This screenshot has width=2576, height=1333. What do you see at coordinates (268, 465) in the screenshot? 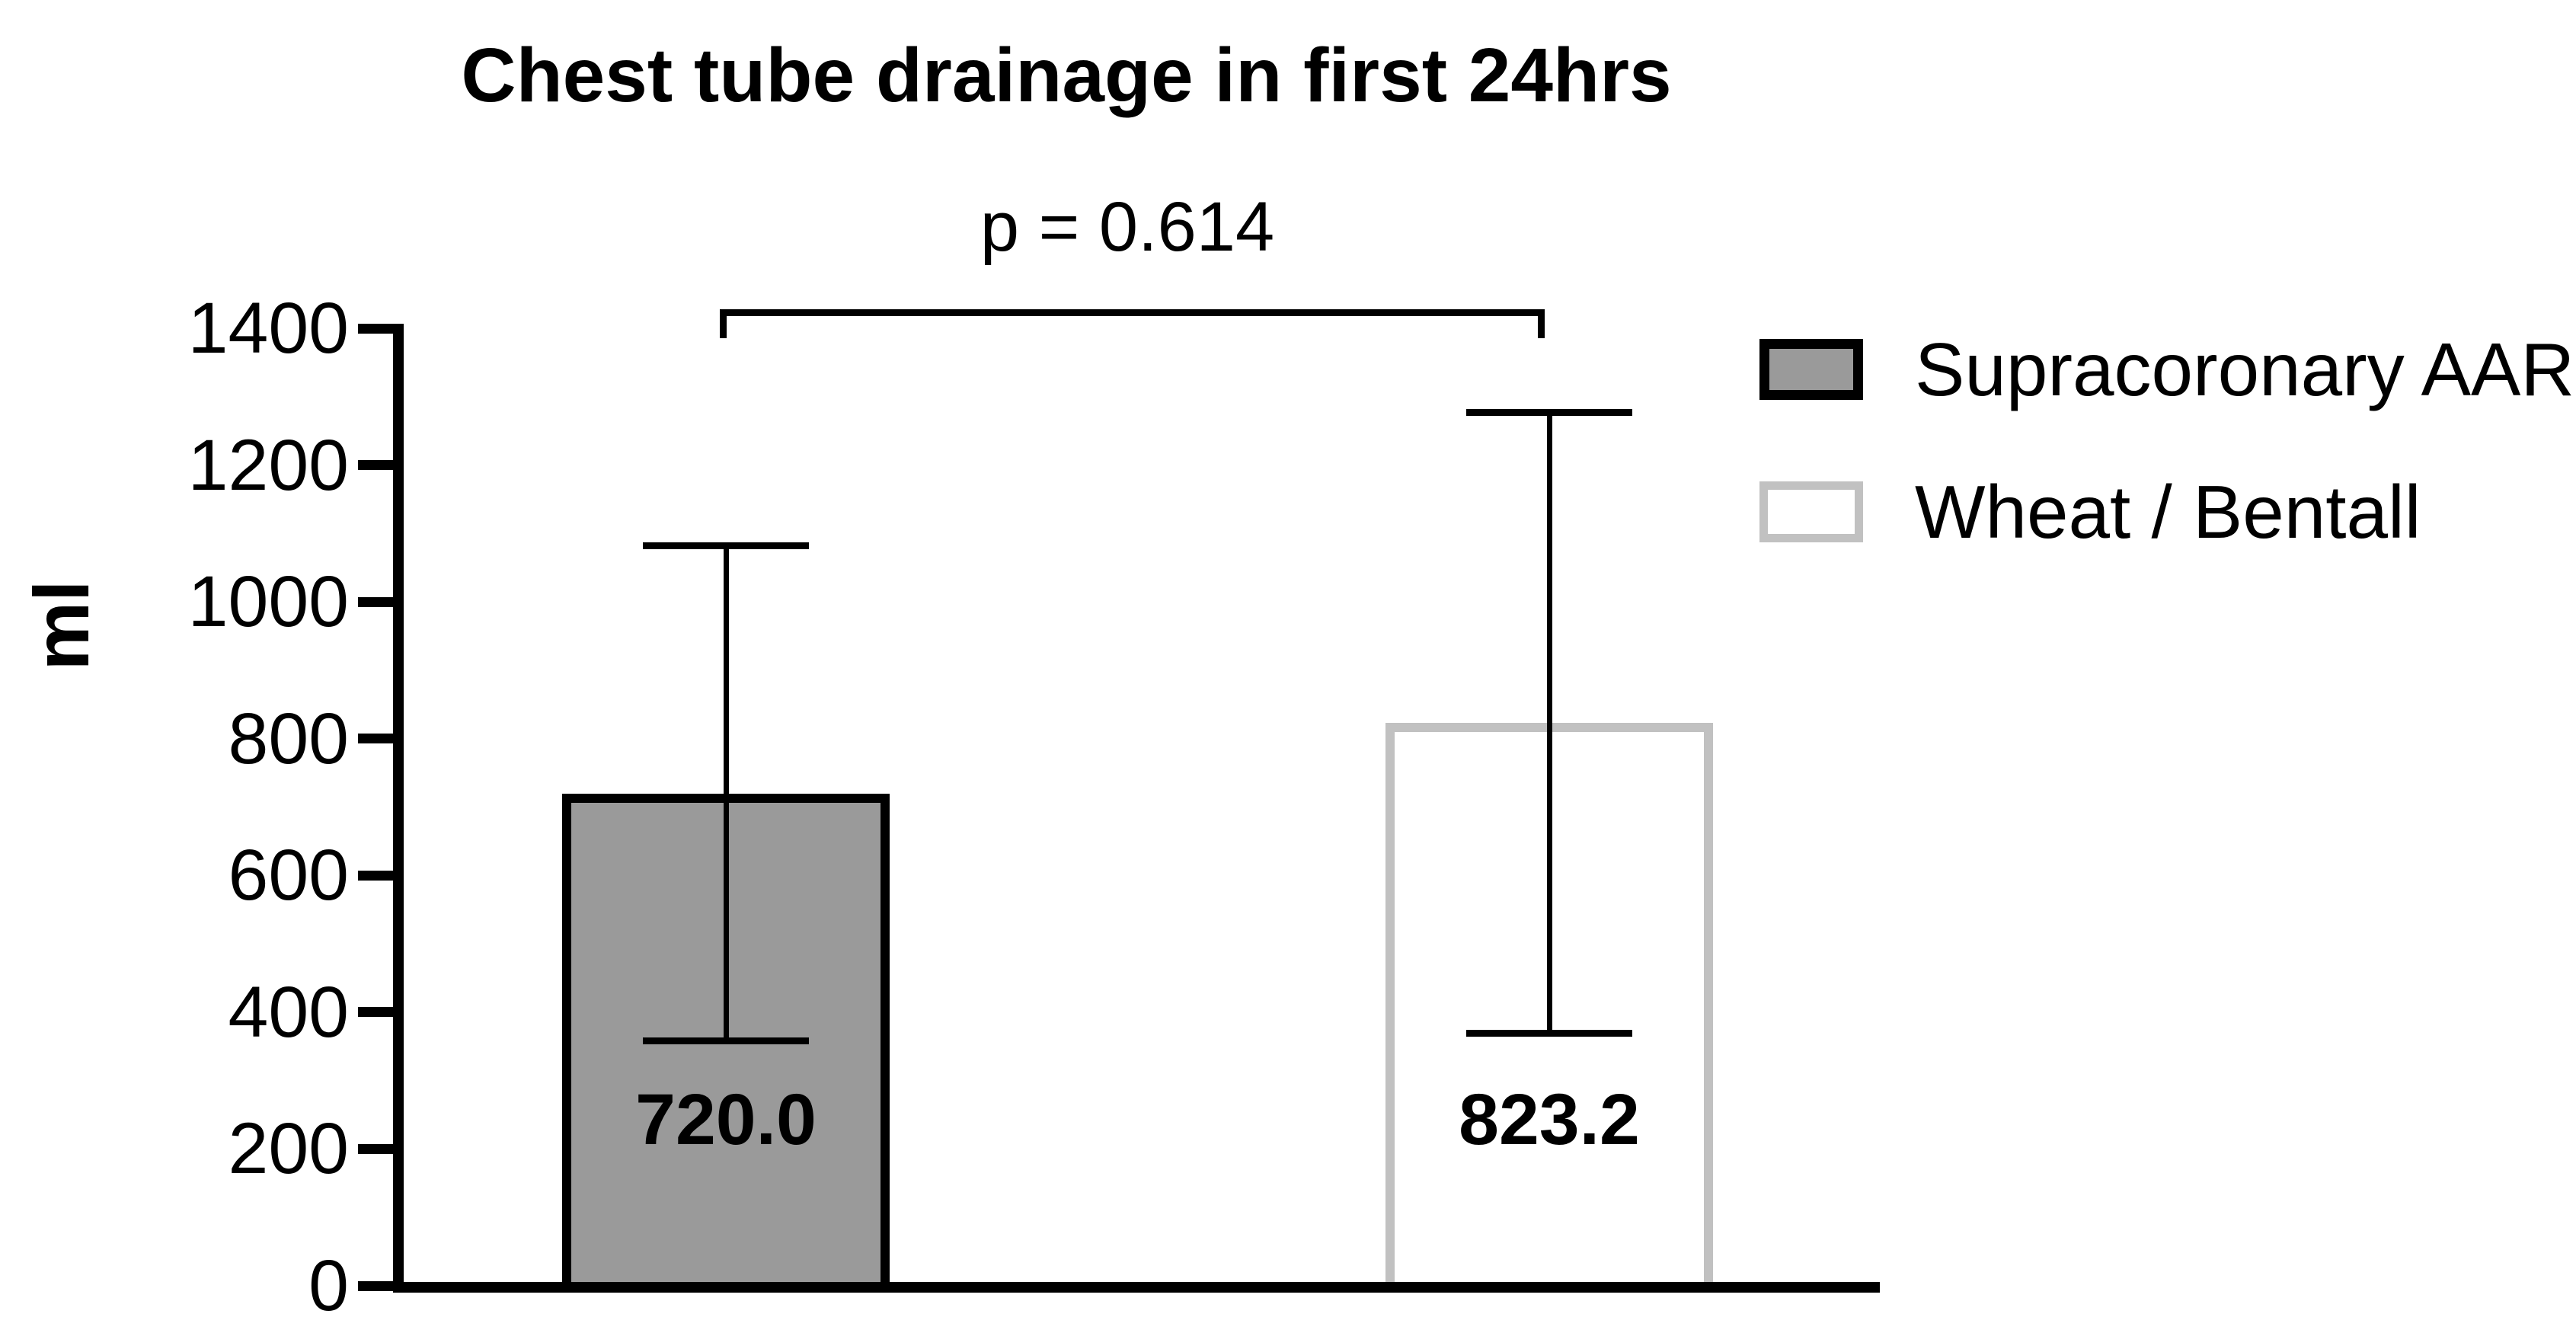
I see `y-tick-label: 1200` at bounding box center [268, 465].